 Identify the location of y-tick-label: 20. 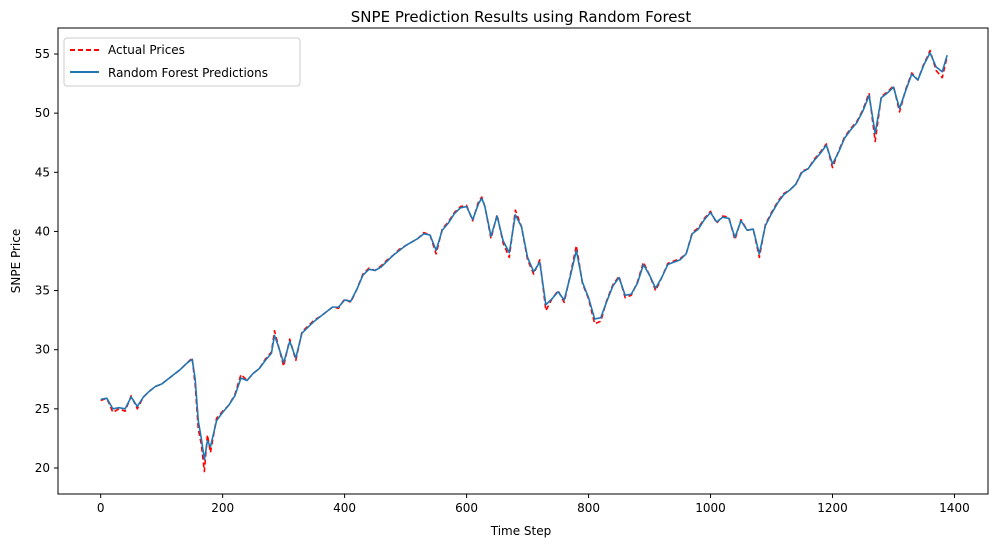
(42, 468).